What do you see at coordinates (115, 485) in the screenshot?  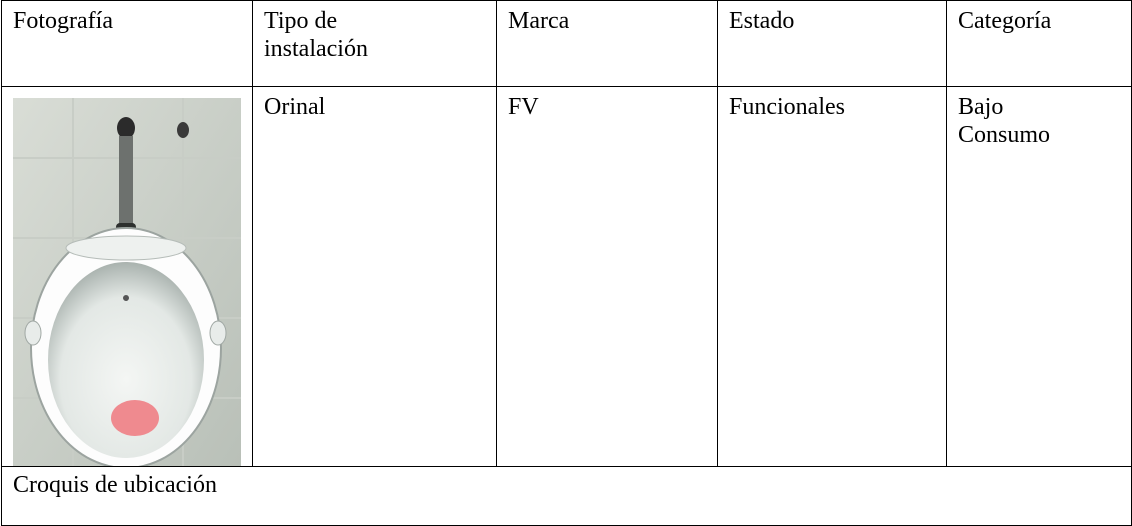 I see `footer-text: Croquis de ubicación` at bounding box center [115, 485].